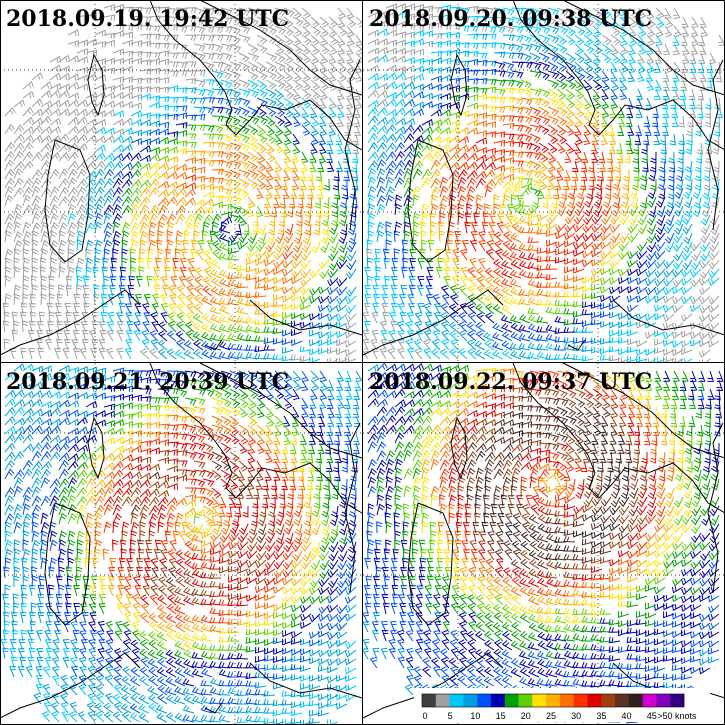 The height and width of the screenshot is (725, 725). I want to click on colorbar-label: 30, so click(576, 716).